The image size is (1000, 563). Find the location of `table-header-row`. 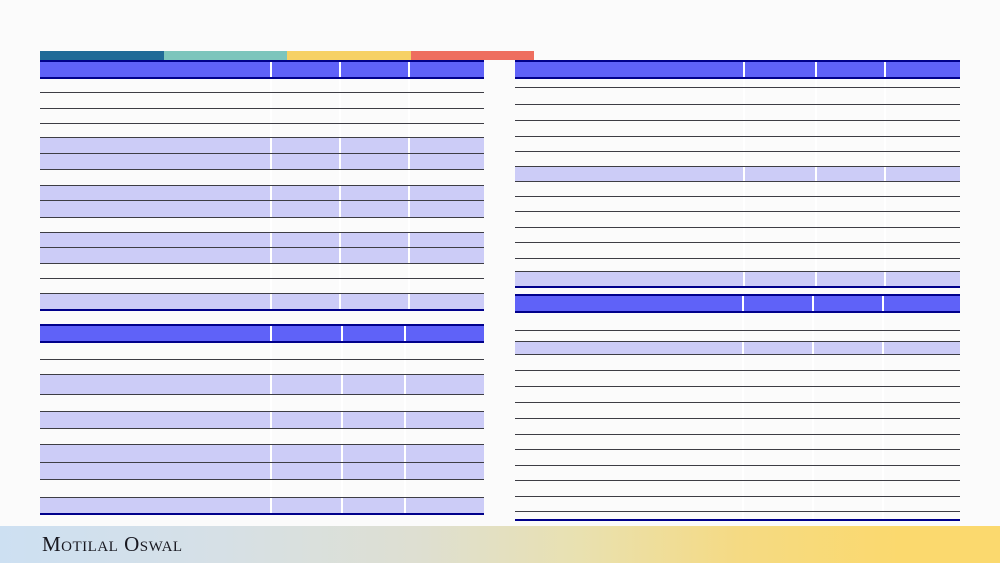

table-header-row is located at coordinates (737, 69).